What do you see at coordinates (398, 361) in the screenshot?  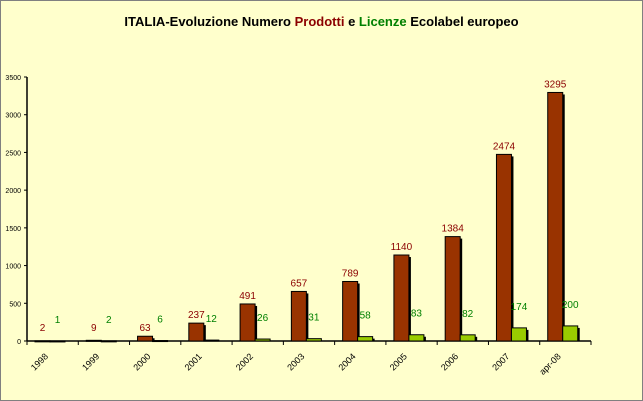 I see `x-tick-label: 2005` at bounding box center [398, 361].